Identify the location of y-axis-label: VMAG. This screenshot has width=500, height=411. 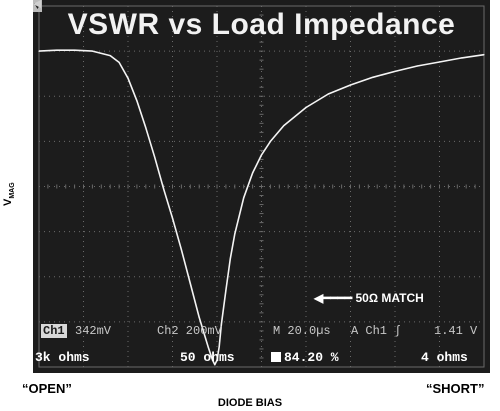
(9, 194).